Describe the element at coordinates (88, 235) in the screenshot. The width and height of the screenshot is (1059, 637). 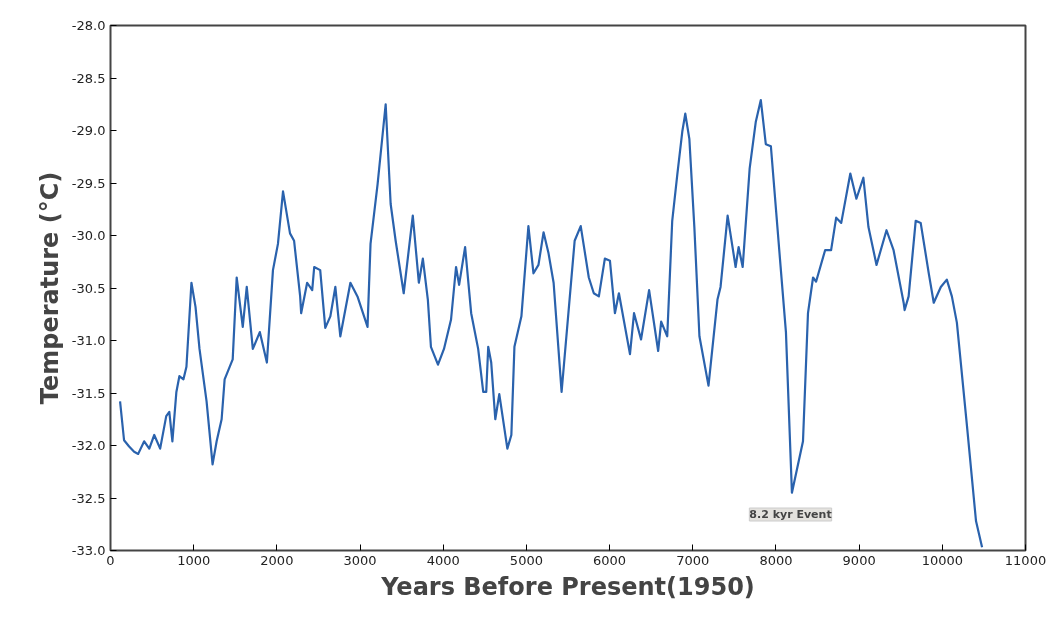
I see `y-tick-label: -30.0` at that location.